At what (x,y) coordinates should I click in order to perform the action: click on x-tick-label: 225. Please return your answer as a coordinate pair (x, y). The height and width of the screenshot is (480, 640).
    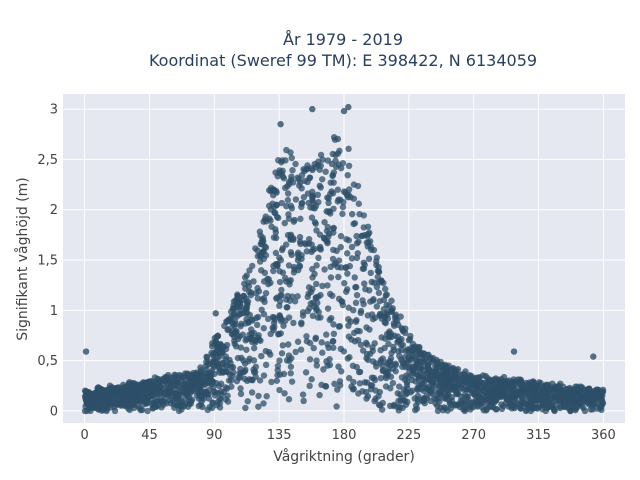
    Looking at the image, I should click on (408, 435).